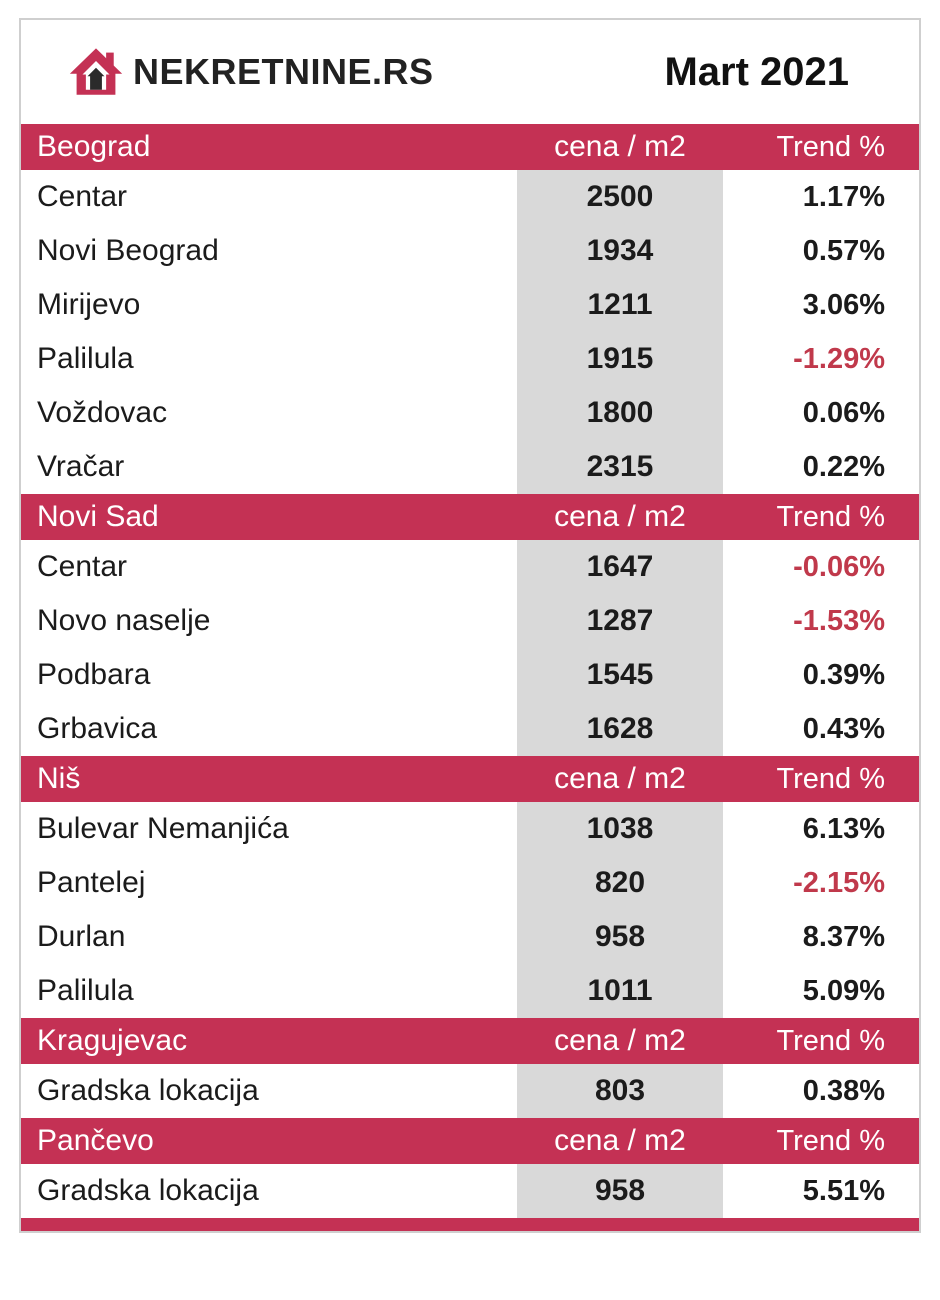 The height and width of the screenshot is (1300, 940). What do you see at coordinates (470, 197) in the screenshot?
I see `table-row: Centar 2500 1.17%` at bounding box center [470, 197].